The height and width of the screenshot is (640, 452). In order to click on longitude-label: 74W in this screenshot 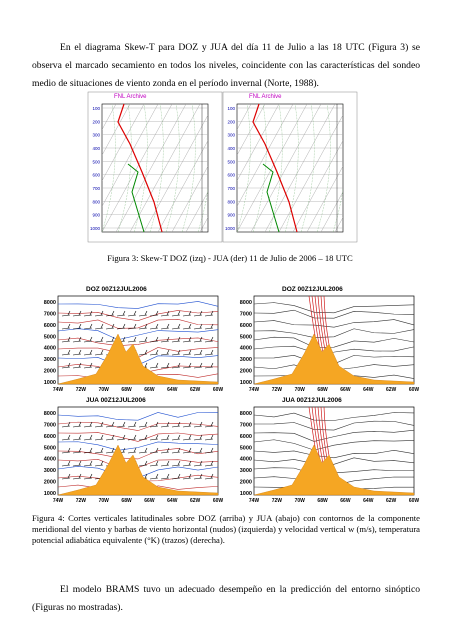, I will do `click(58, 501)`.